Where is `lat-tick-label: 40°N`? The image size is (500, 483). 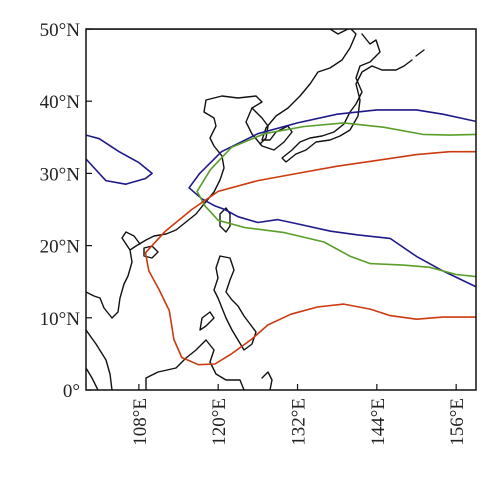
lat-tick-label: 40°N is located at coordinates (60, 102).